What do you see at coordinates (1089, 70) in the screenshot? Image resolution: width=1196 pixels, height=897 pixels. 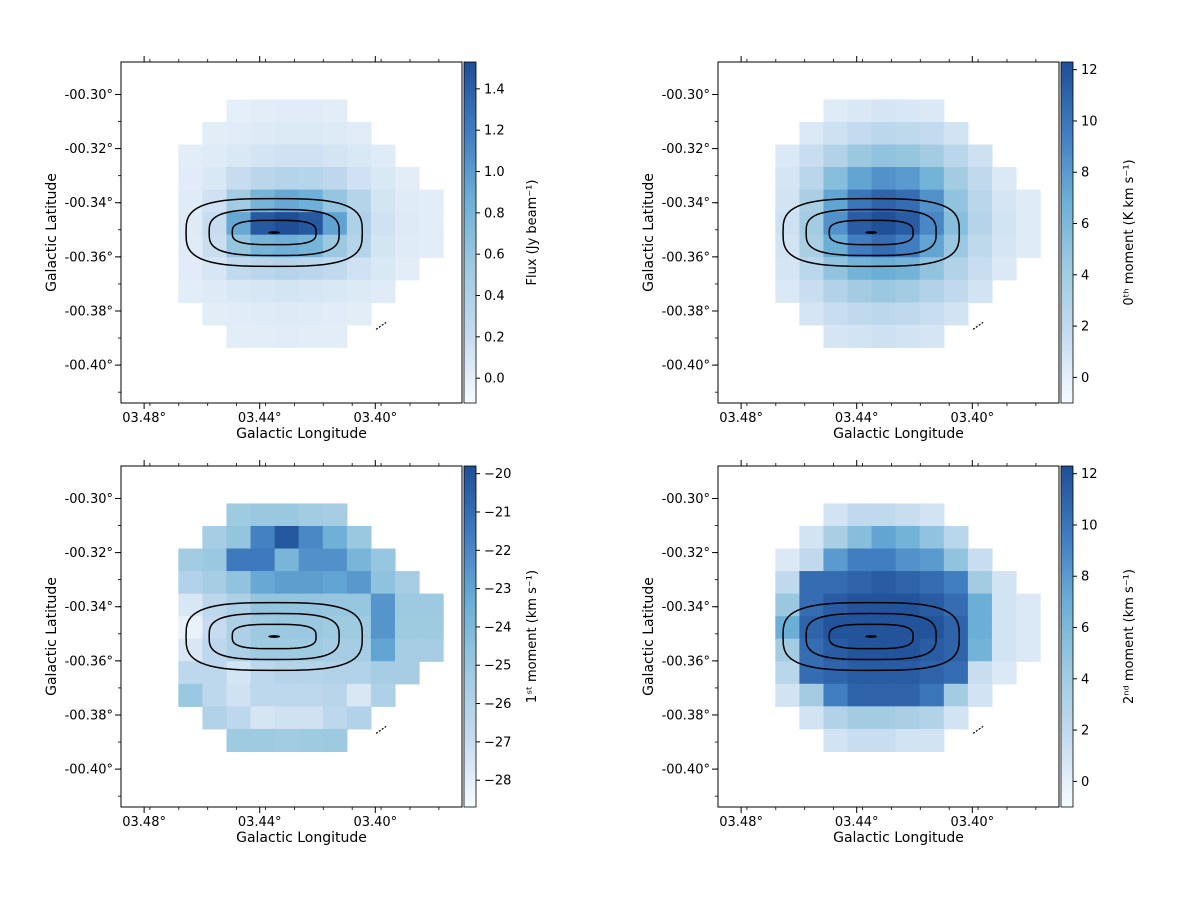 I see `colorbar-tick-label: 12` at bounding box center [1089, 70].